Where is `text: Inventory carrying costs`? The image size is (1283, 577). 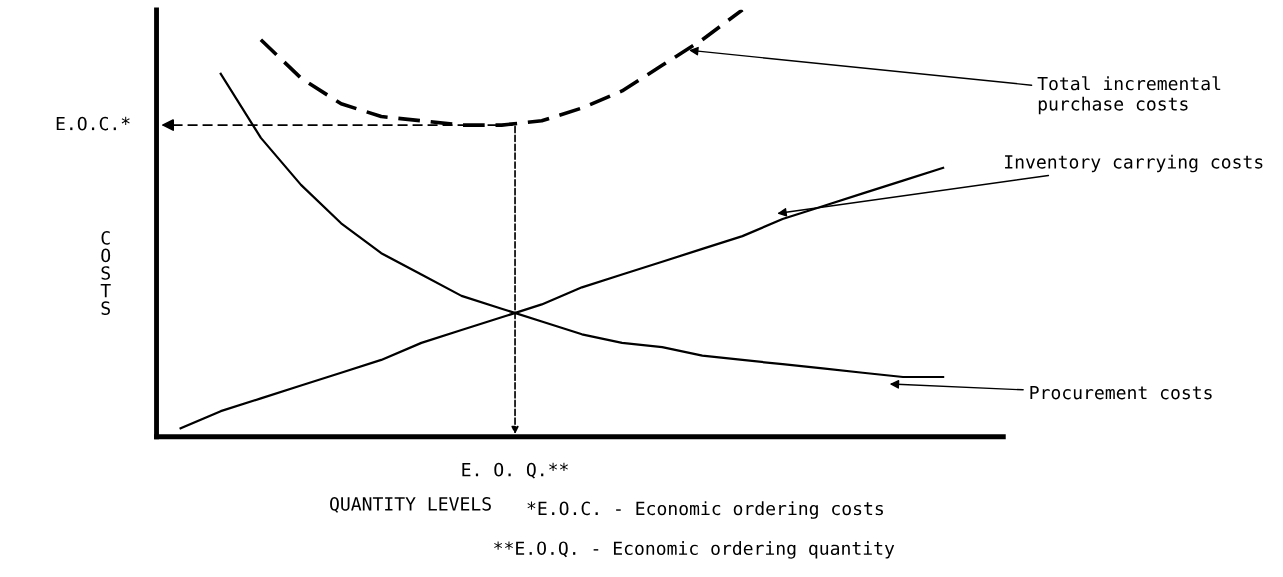
text: Inventory carrying costs is located at coordinates (1134, 163).